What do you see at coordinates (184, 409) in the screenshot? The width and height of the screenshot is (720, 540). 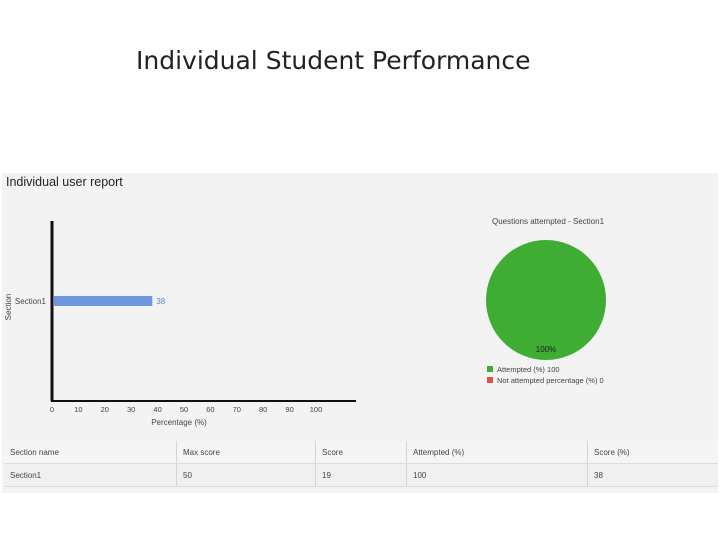 I see `x-tick-label: 50` at bounding box center [184, 409].